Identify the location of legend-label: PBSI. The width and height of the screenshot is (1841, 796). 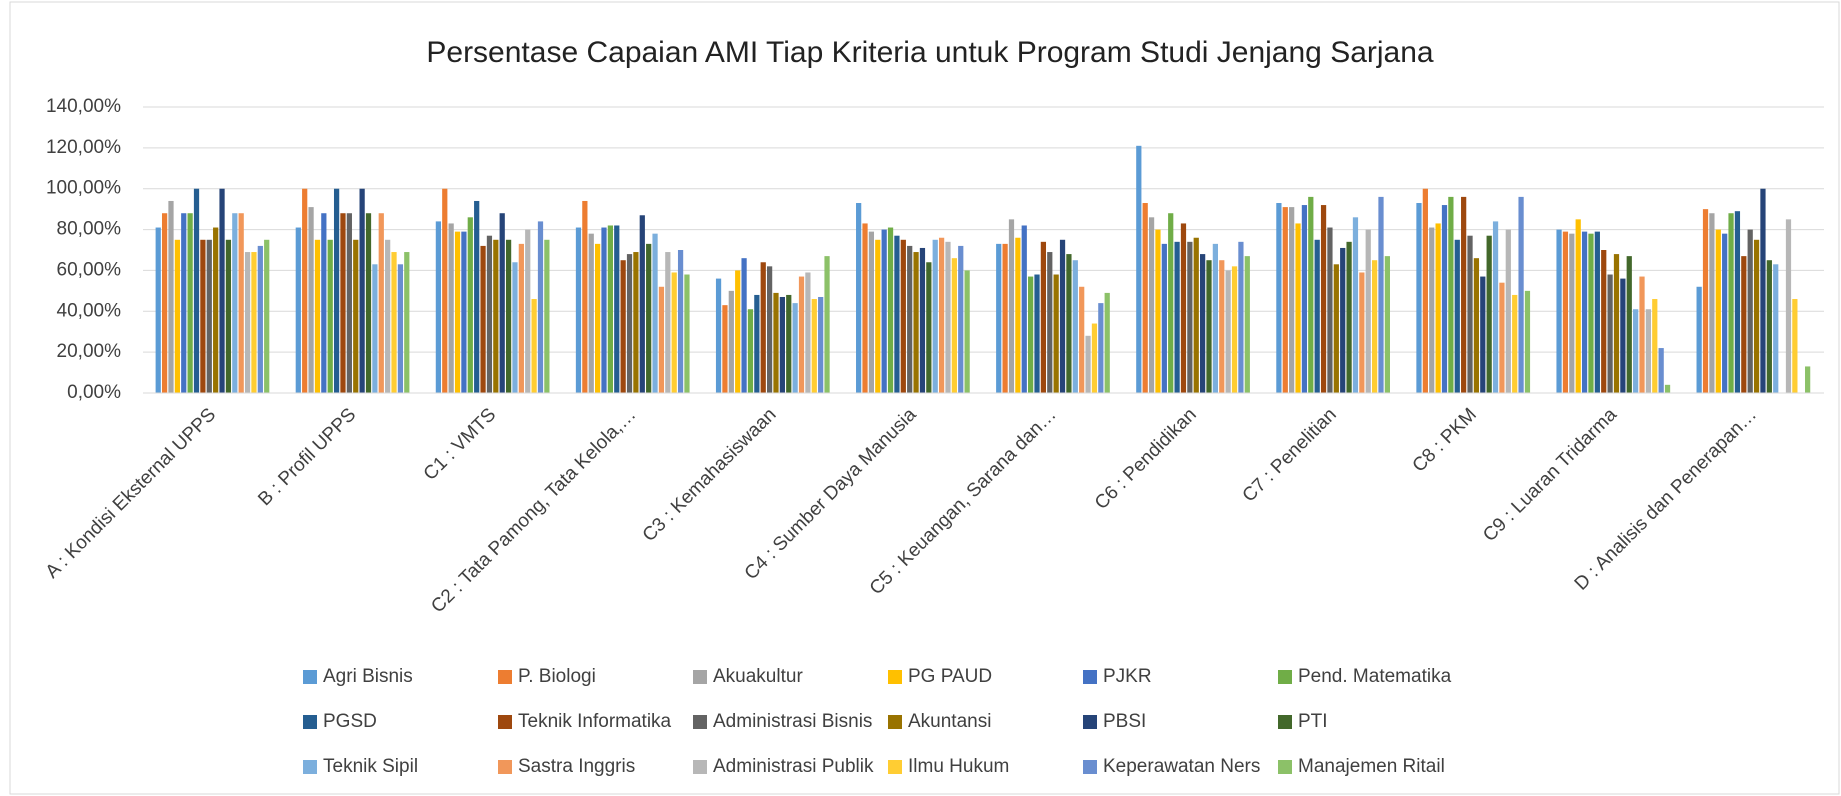
(1124, 721).